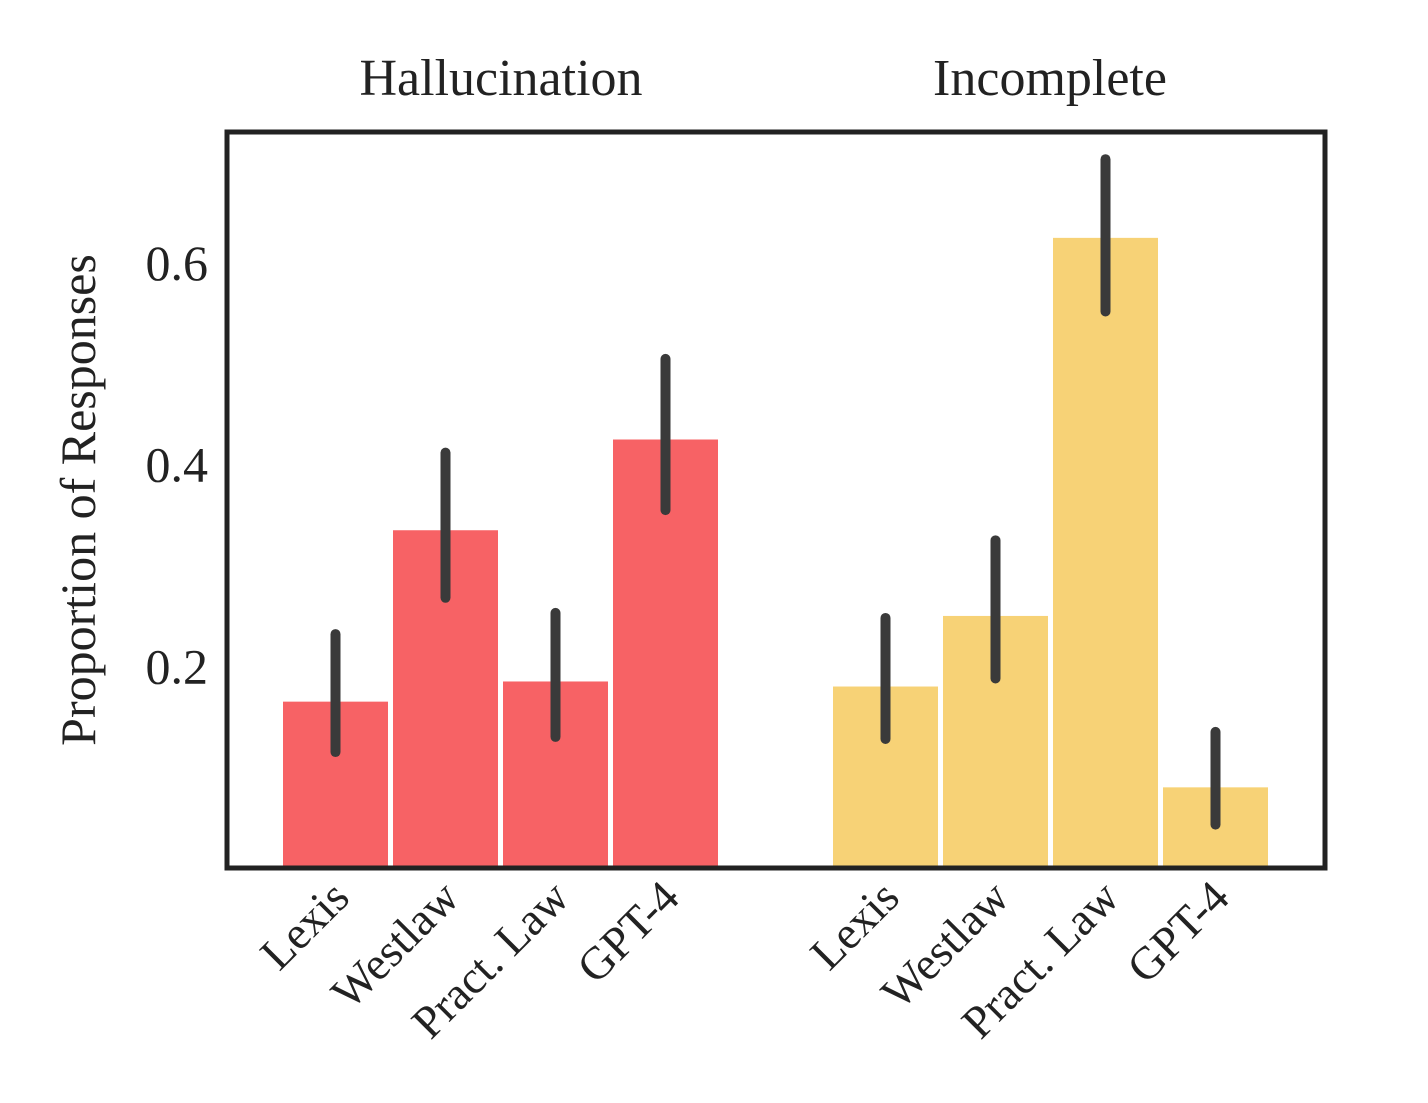 This screenshot has height=1103, width=1428. What do you see at coordinates (1105, 552) in the screenshot?
I see `bar` at bounding box center [1105, 552].